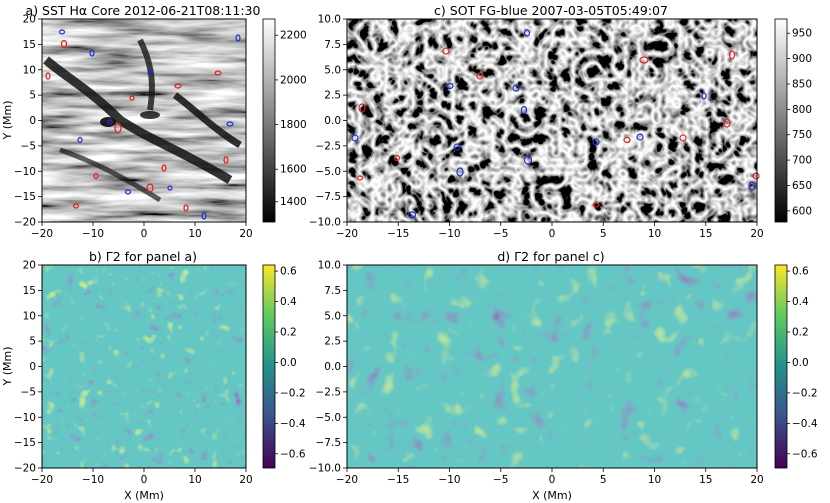 Image resolution: width=830 pixels, height=503 pixels. Describe the element at coordinates (781, 120) in the screenshot. I see `panel-c-colorbar` at that location.